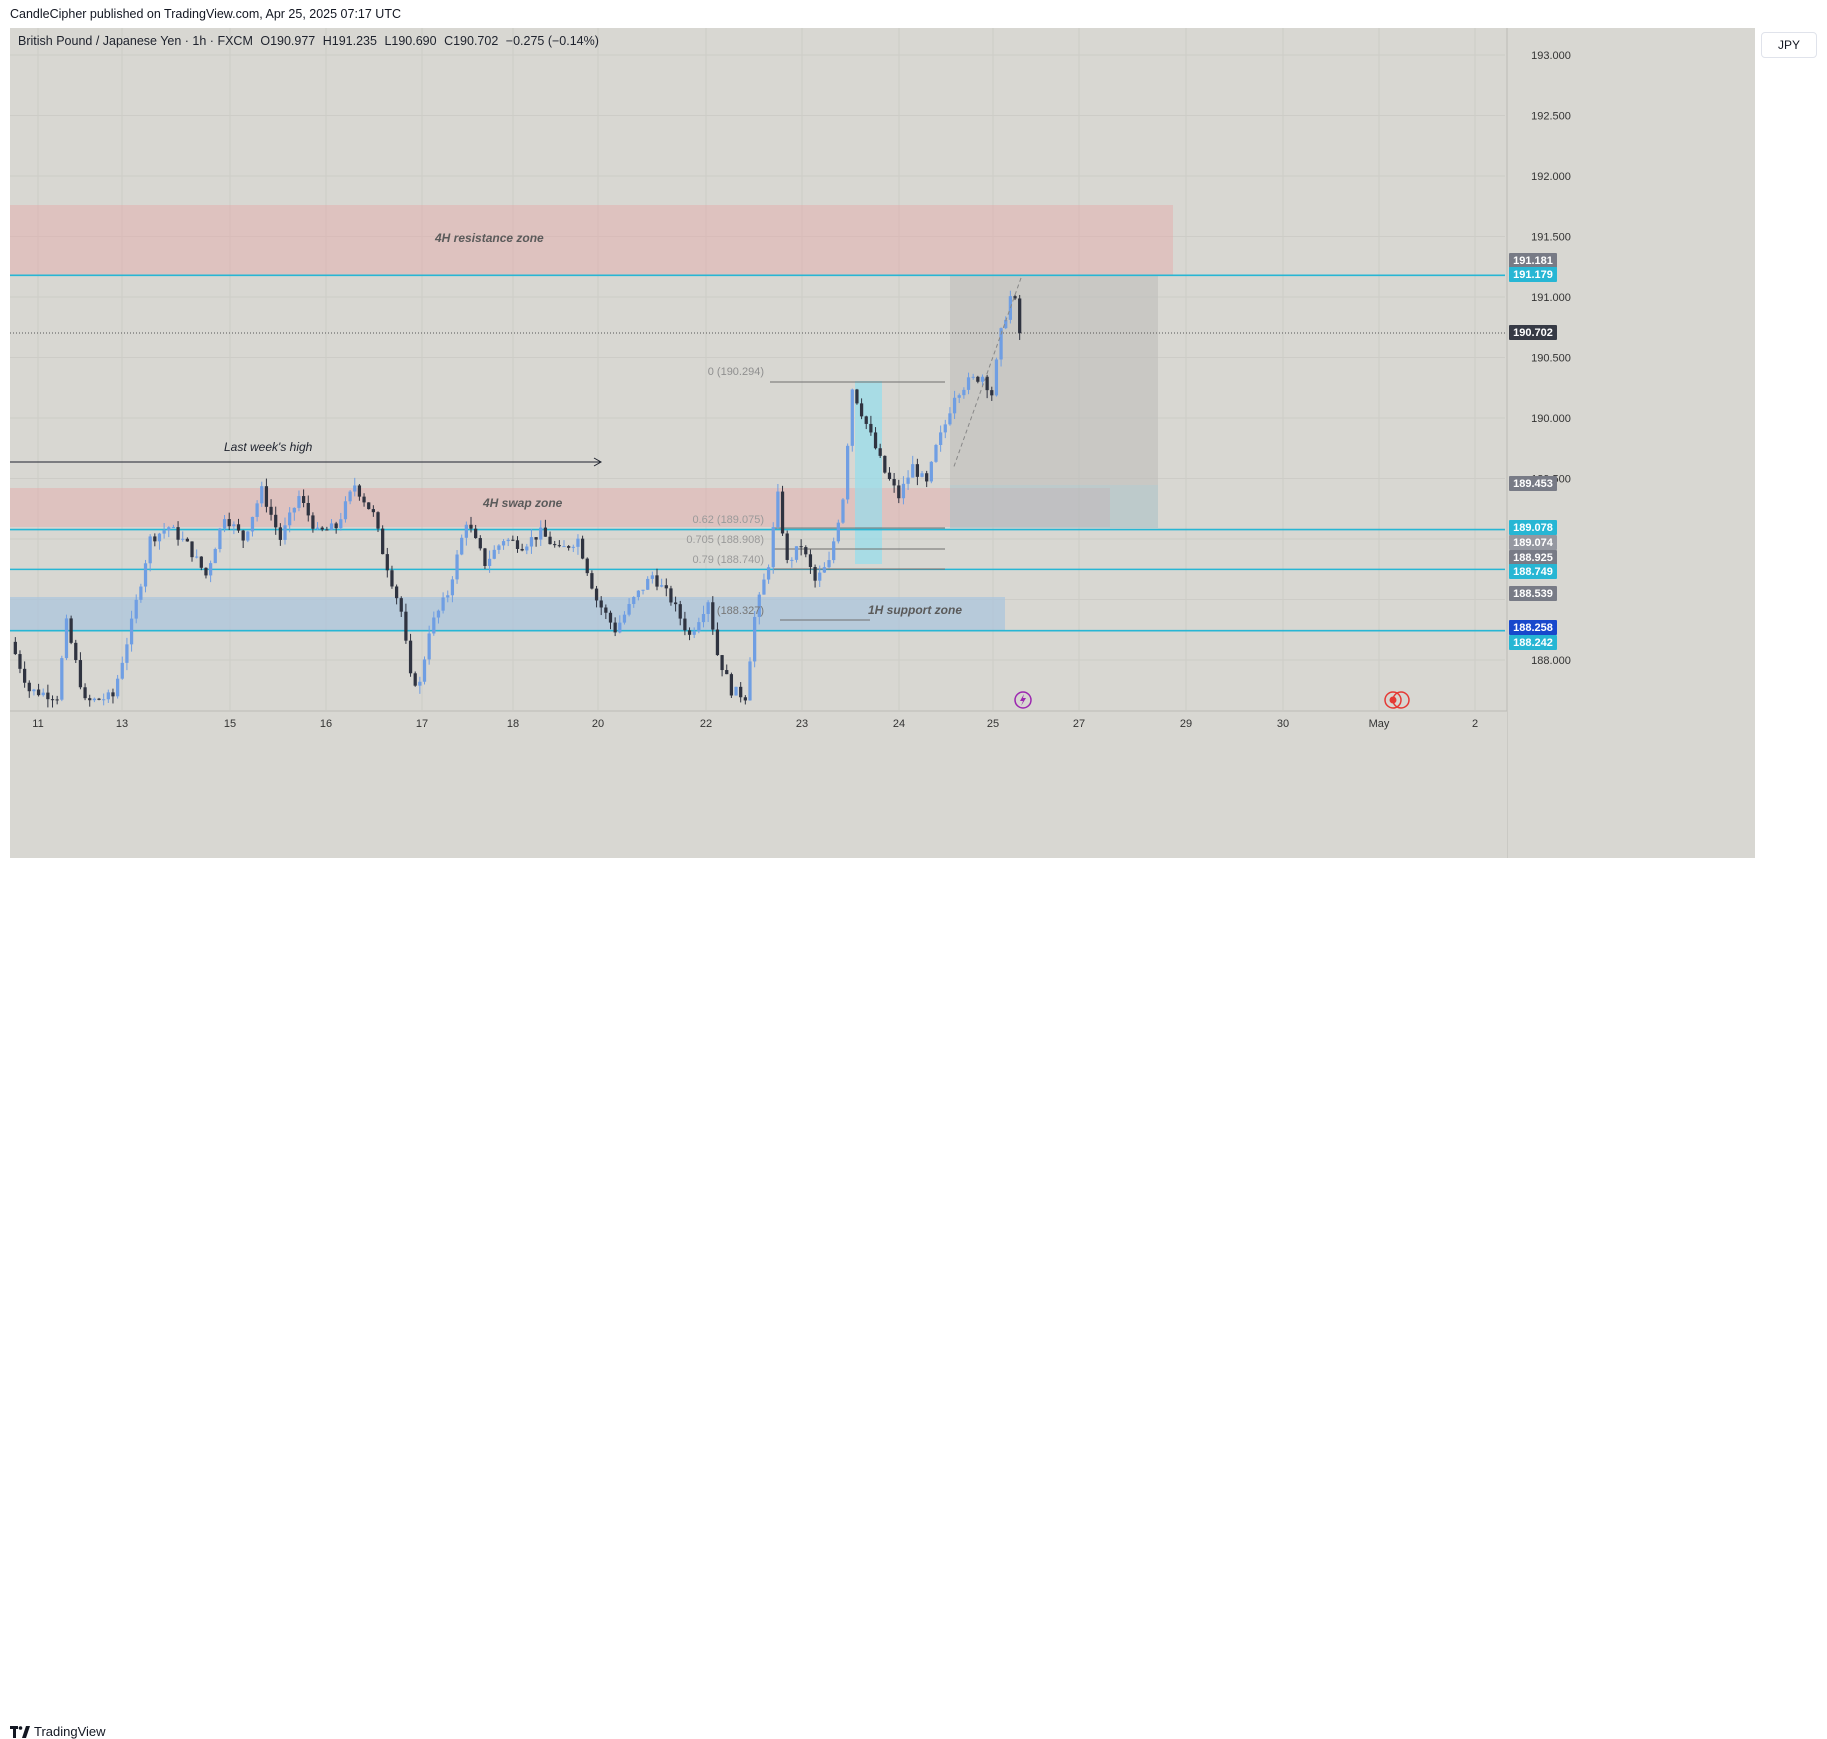 Image resolution: width=1827 pixels, height=1739 pixels. I want to click on x-tick-label: 2, so click(1475, 724).